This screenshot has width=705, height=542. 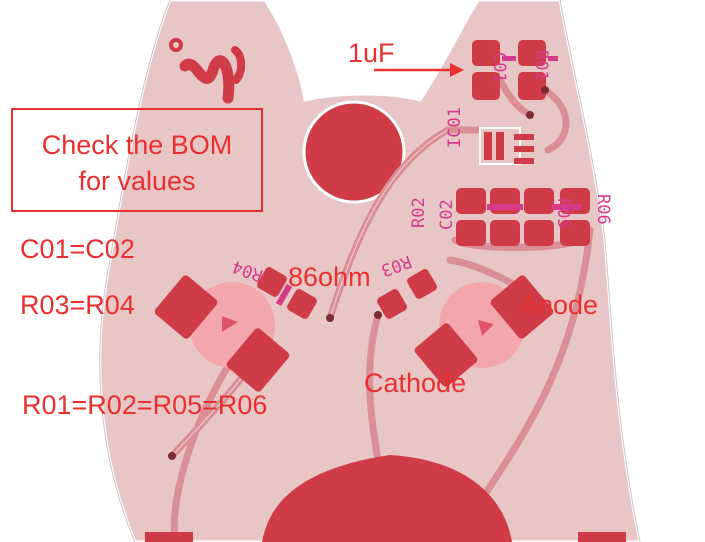 What do you see at coordinates (506, 146) in the screenshot?
I see `ic-ic01` at bounding box center [506, 146].